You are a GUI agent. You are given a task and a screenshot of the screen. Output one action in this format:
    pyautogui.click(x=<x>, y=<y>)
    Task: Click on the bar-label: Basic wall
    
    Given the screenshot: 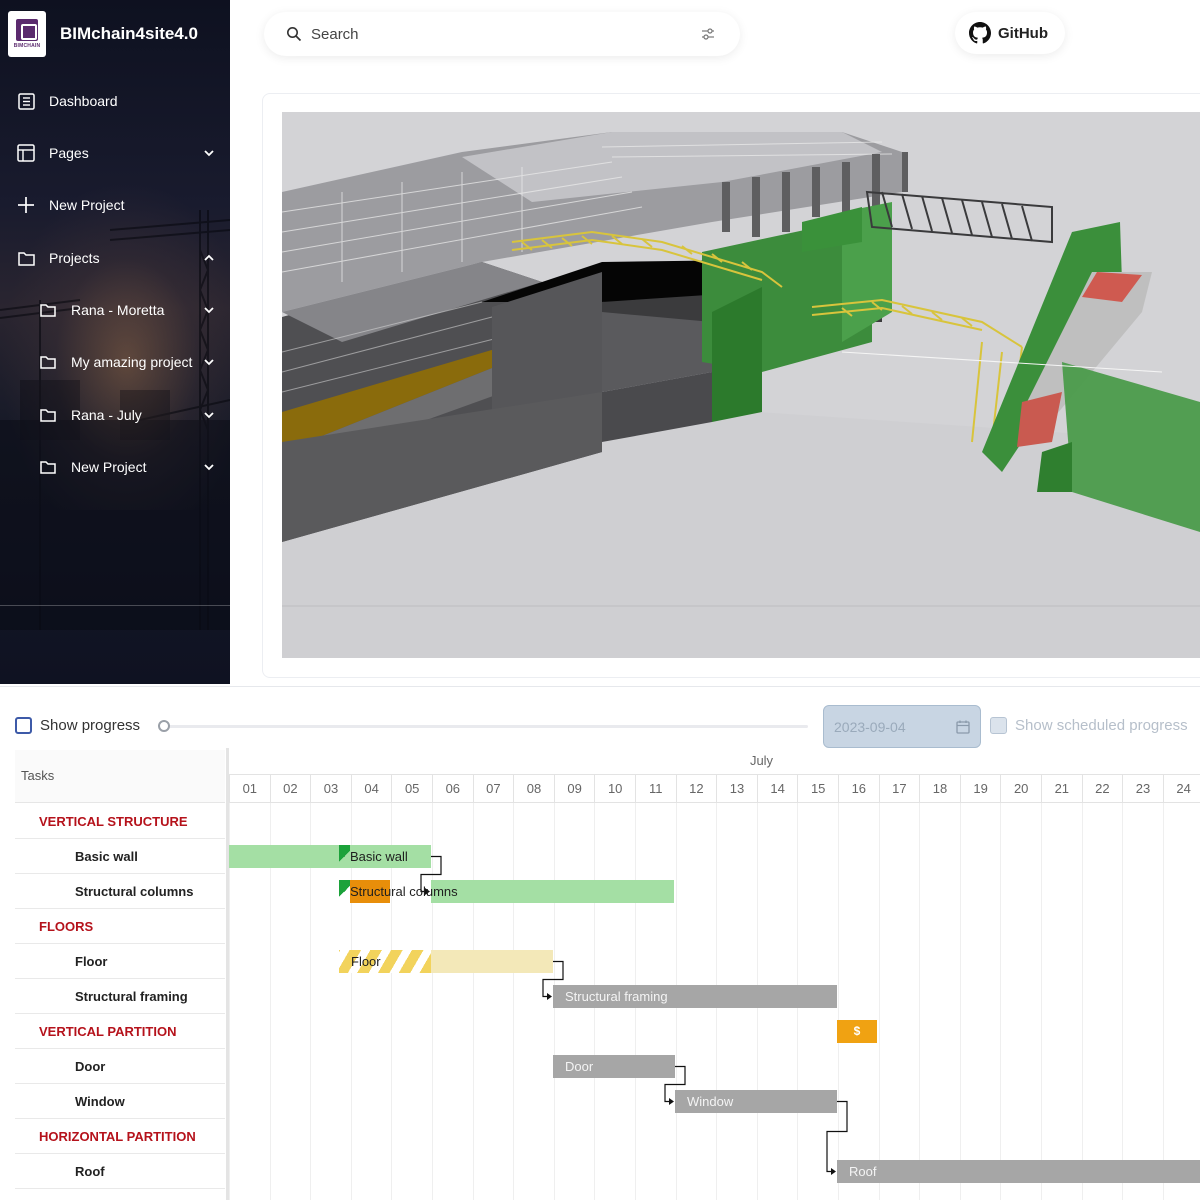 What is the action you would take?
    pyautogui.click(x=379, y=856)
    